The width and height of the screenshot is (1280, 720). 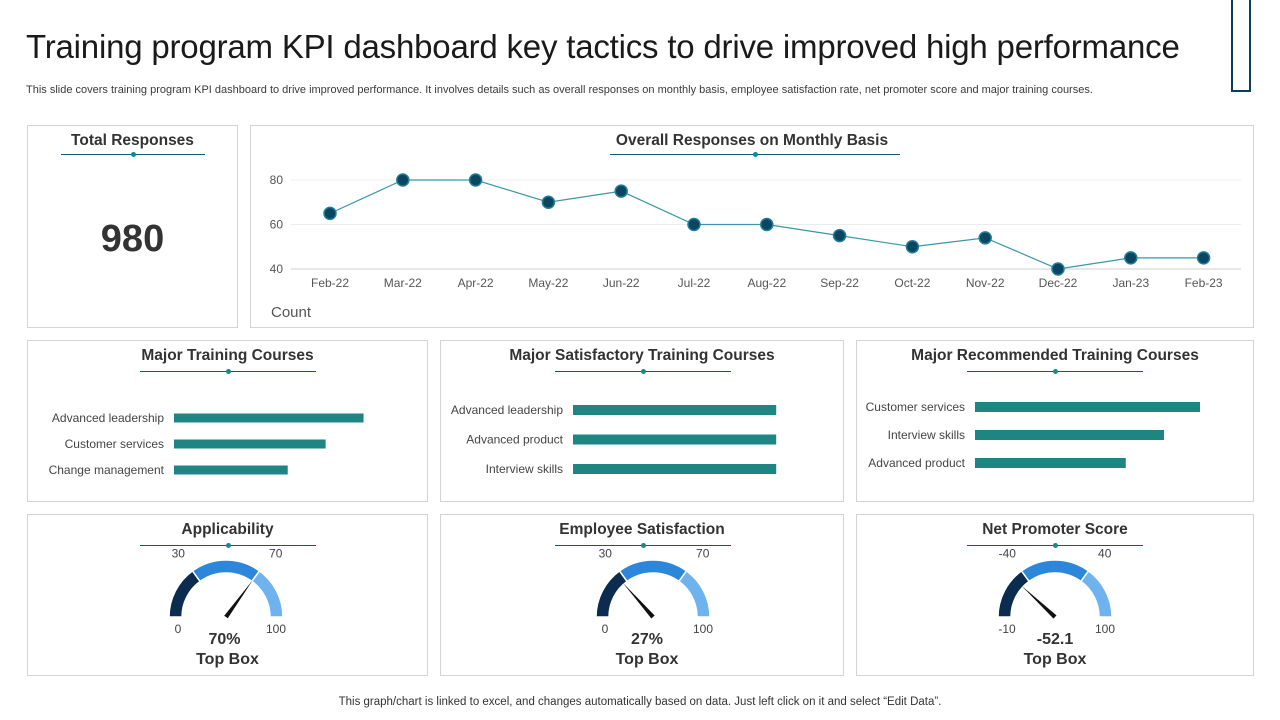 I want to click on x-tick-label: May-22, so click(x=548, y=283).